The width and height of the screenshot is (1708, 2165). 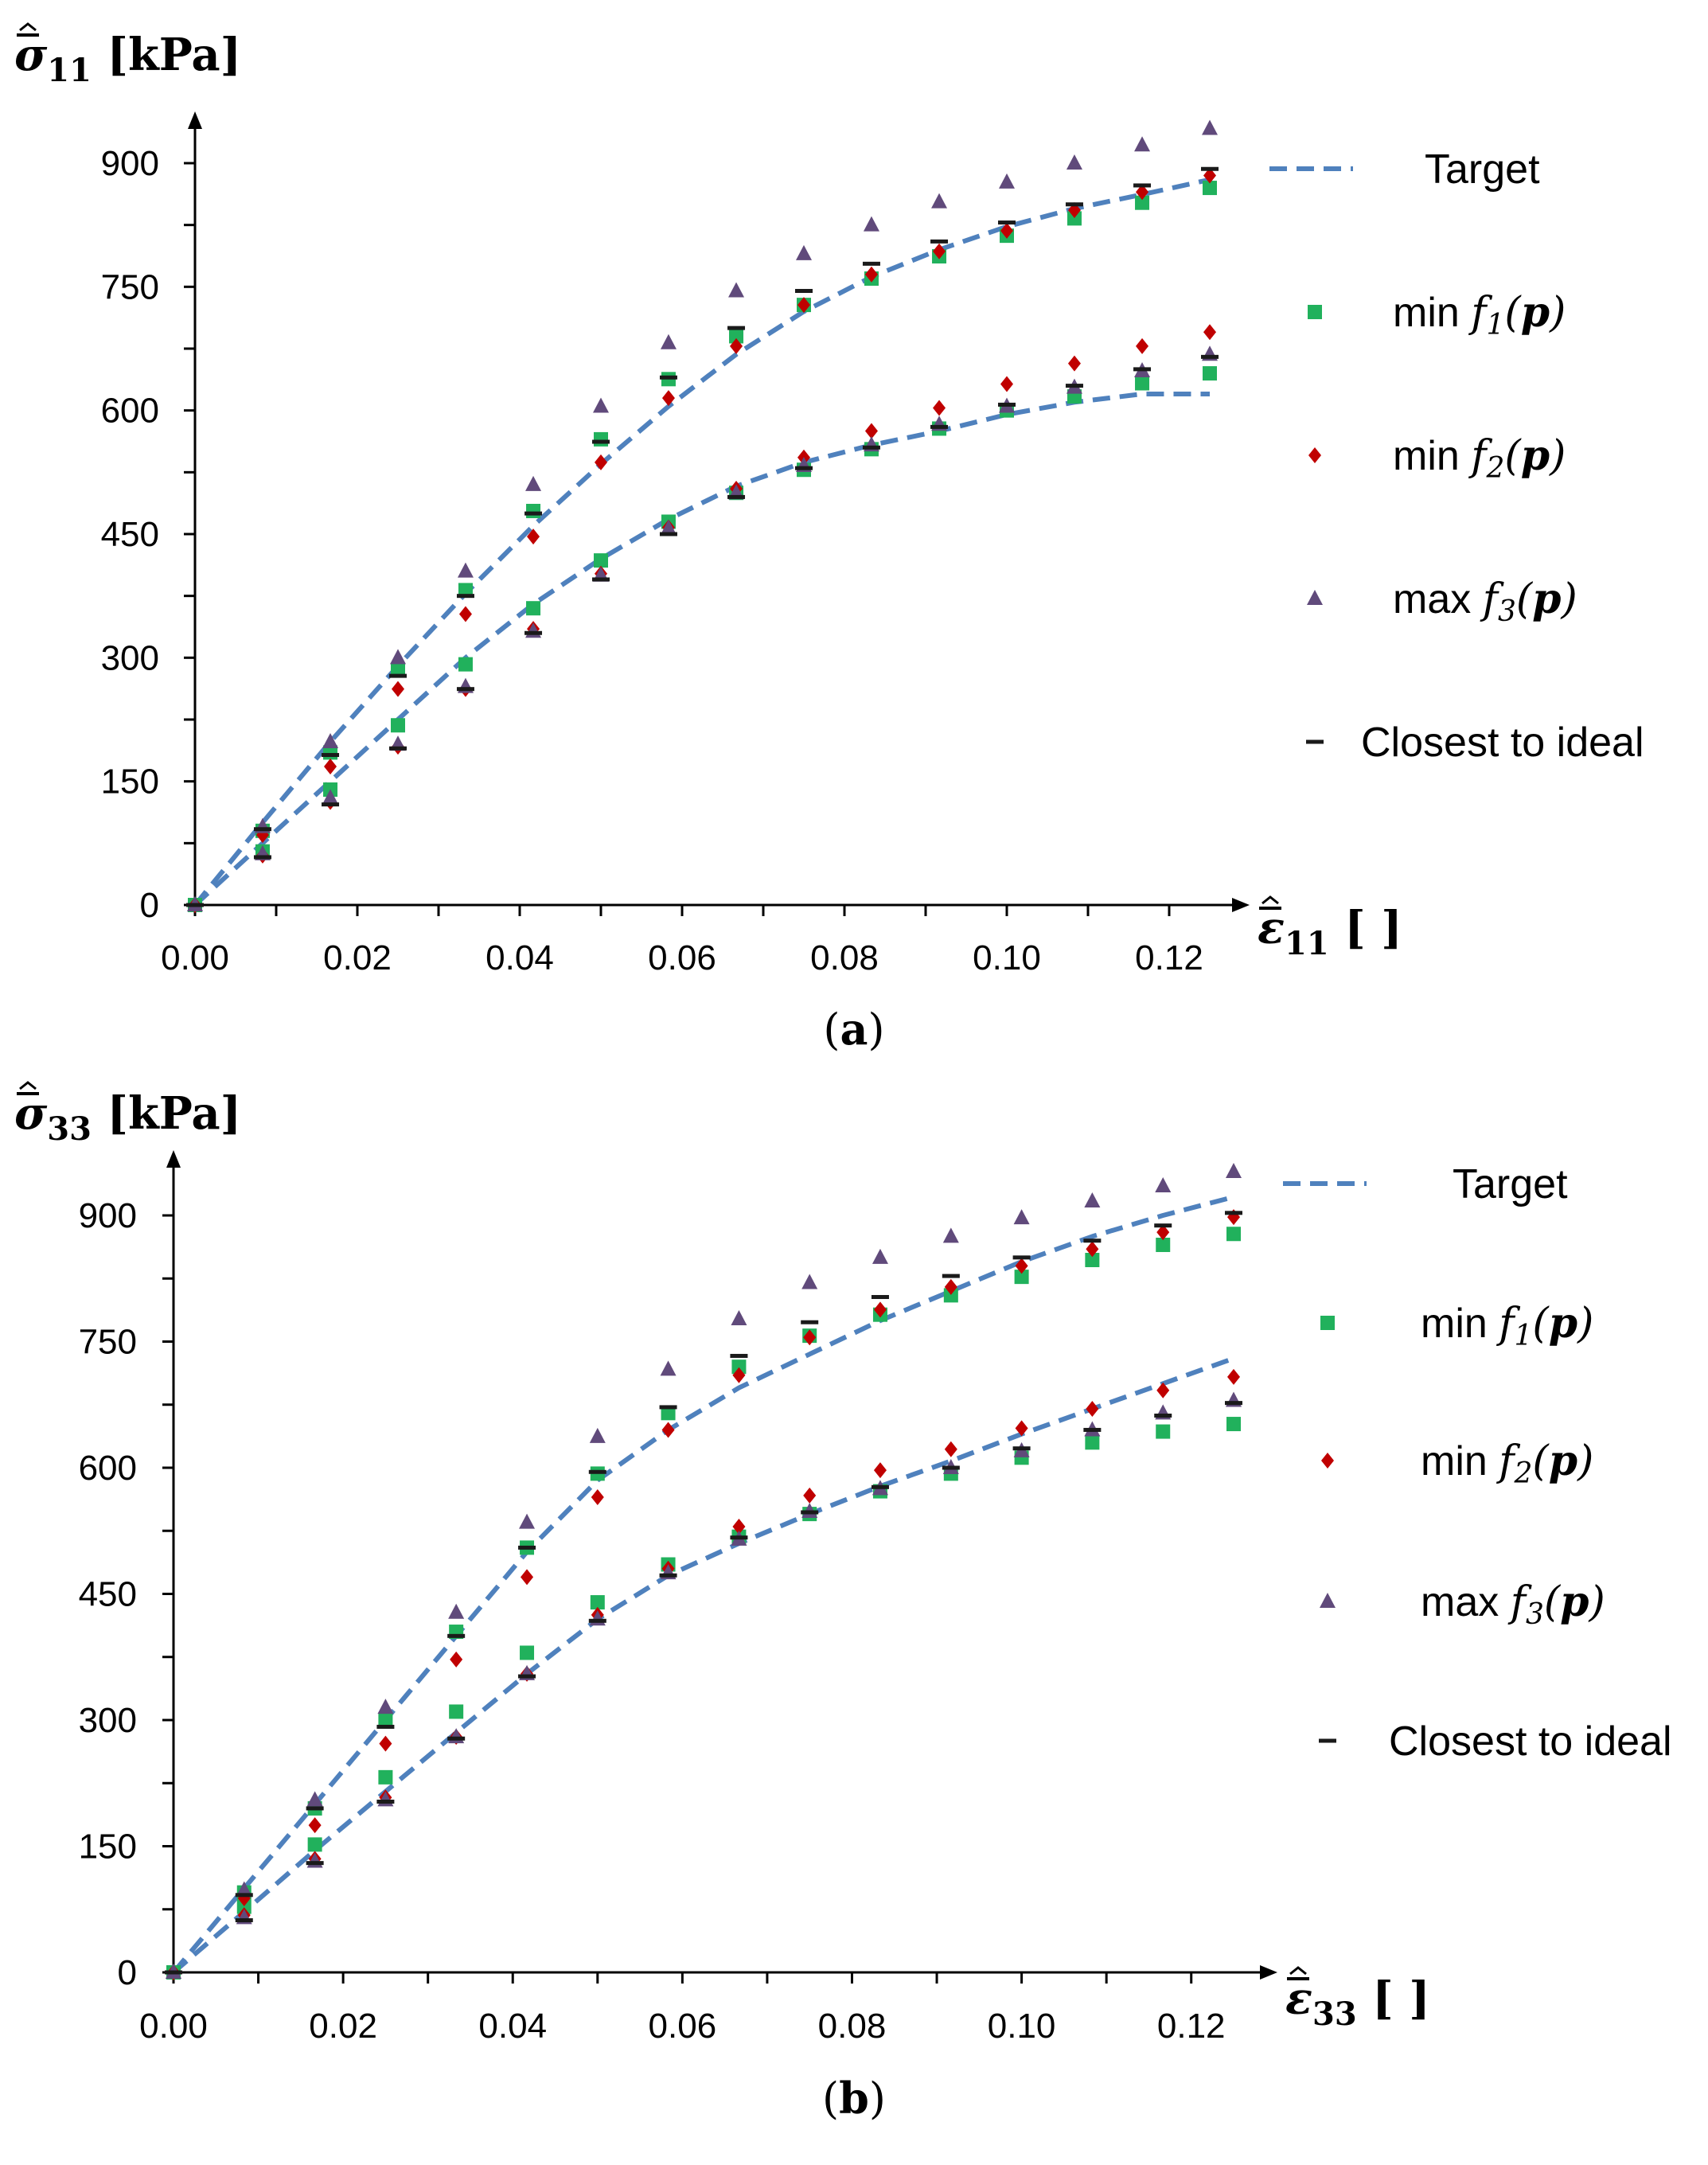 I want to click on target-curve-lower, so click(x=701, y=649).